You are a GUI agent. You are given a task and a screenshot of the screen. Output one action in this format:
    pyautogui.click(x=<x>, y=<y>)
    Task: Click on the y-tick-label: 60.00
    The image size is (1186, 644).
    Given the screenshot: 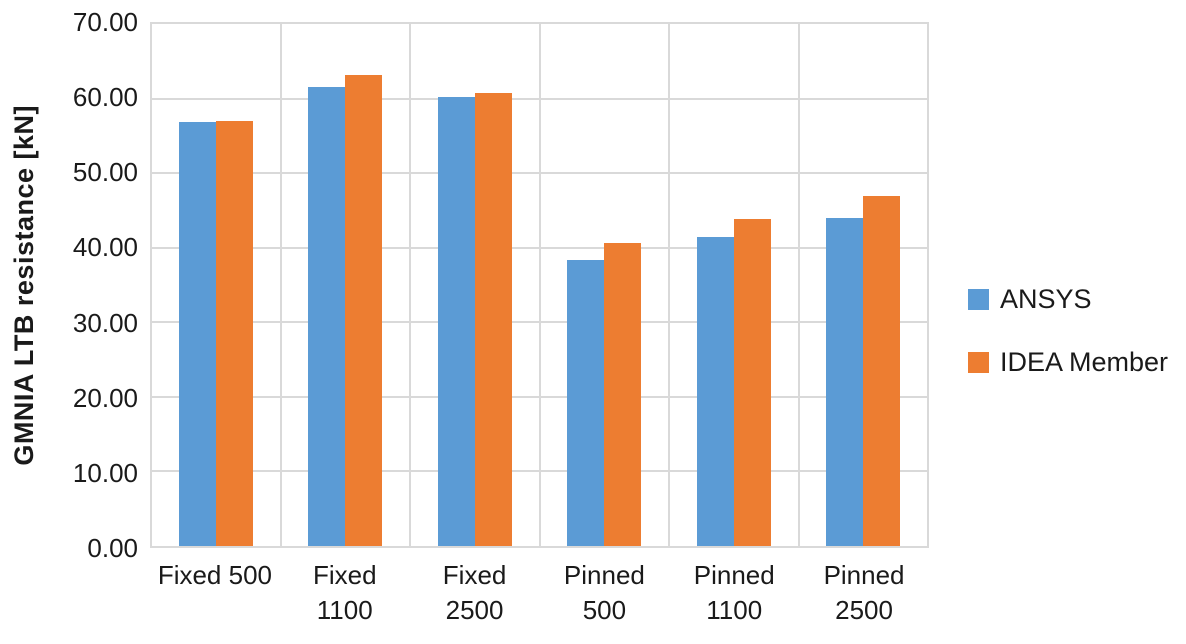 What is the action you would take?
    pyautogui.click(x=105, y=97)
    